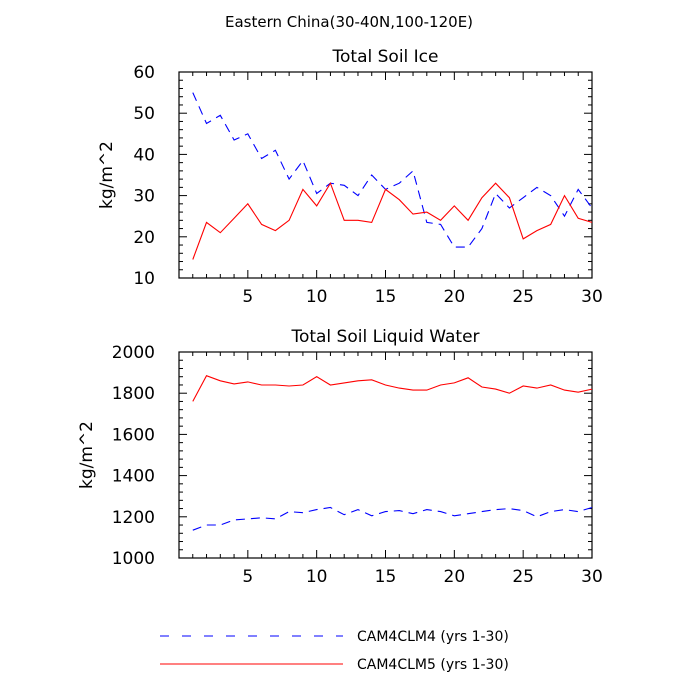  What do you see at coordinates (384, 337) in the screenshot?
I see `chart-title: Total Soil Liquid Water` at bounding box center [384, 337].